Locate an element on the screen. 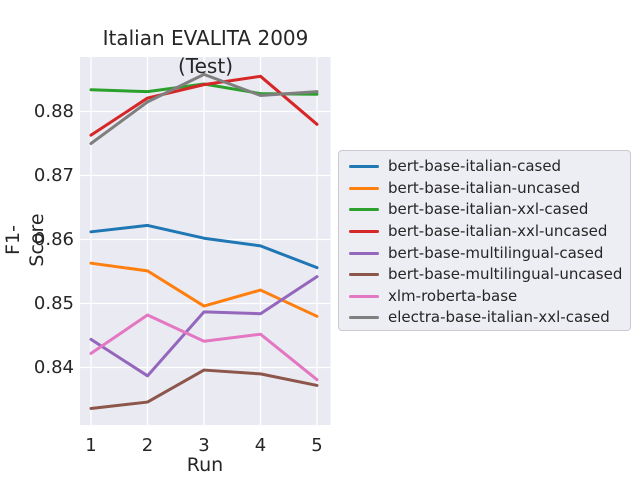 The width and height of the screenshot is (640, 480). legend-item: bert-base-italian-cased is located at coordinates (489, 167).